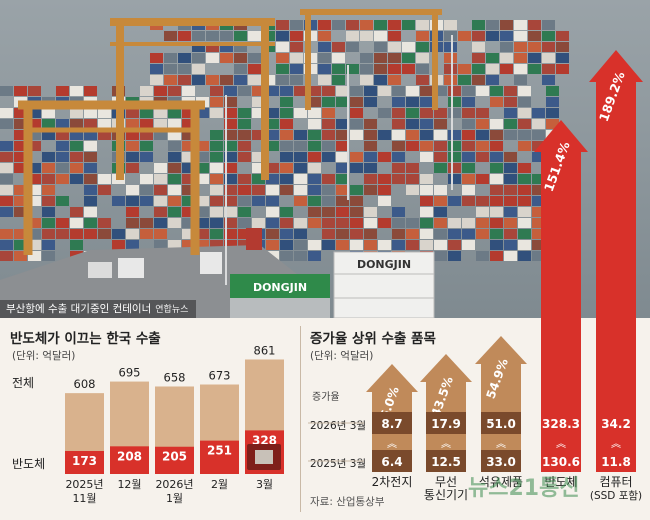 This screenshot has height=520, width=650. I want to click on label-semiconductor: 251, so click(219, 451).